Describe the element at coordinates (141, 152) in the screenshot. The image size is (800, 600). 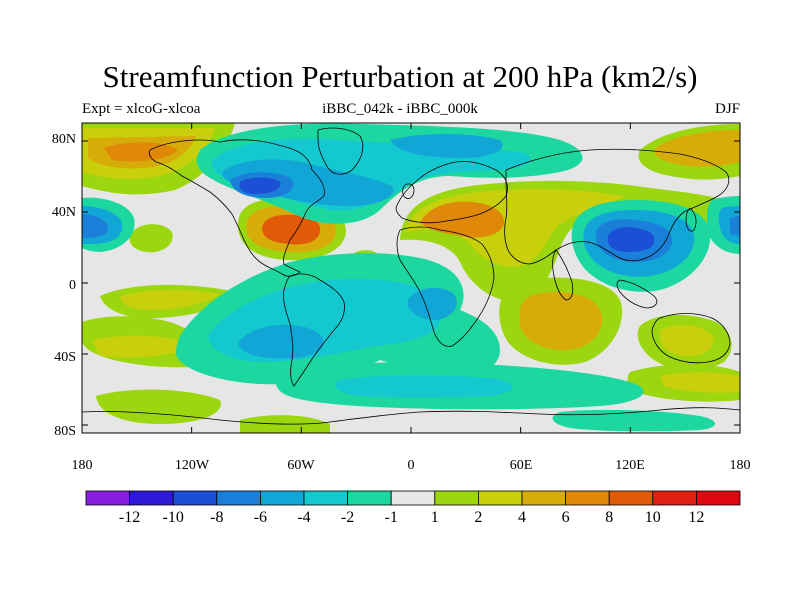
I see `contour-pos-arctic-pacific-peak` at that location.